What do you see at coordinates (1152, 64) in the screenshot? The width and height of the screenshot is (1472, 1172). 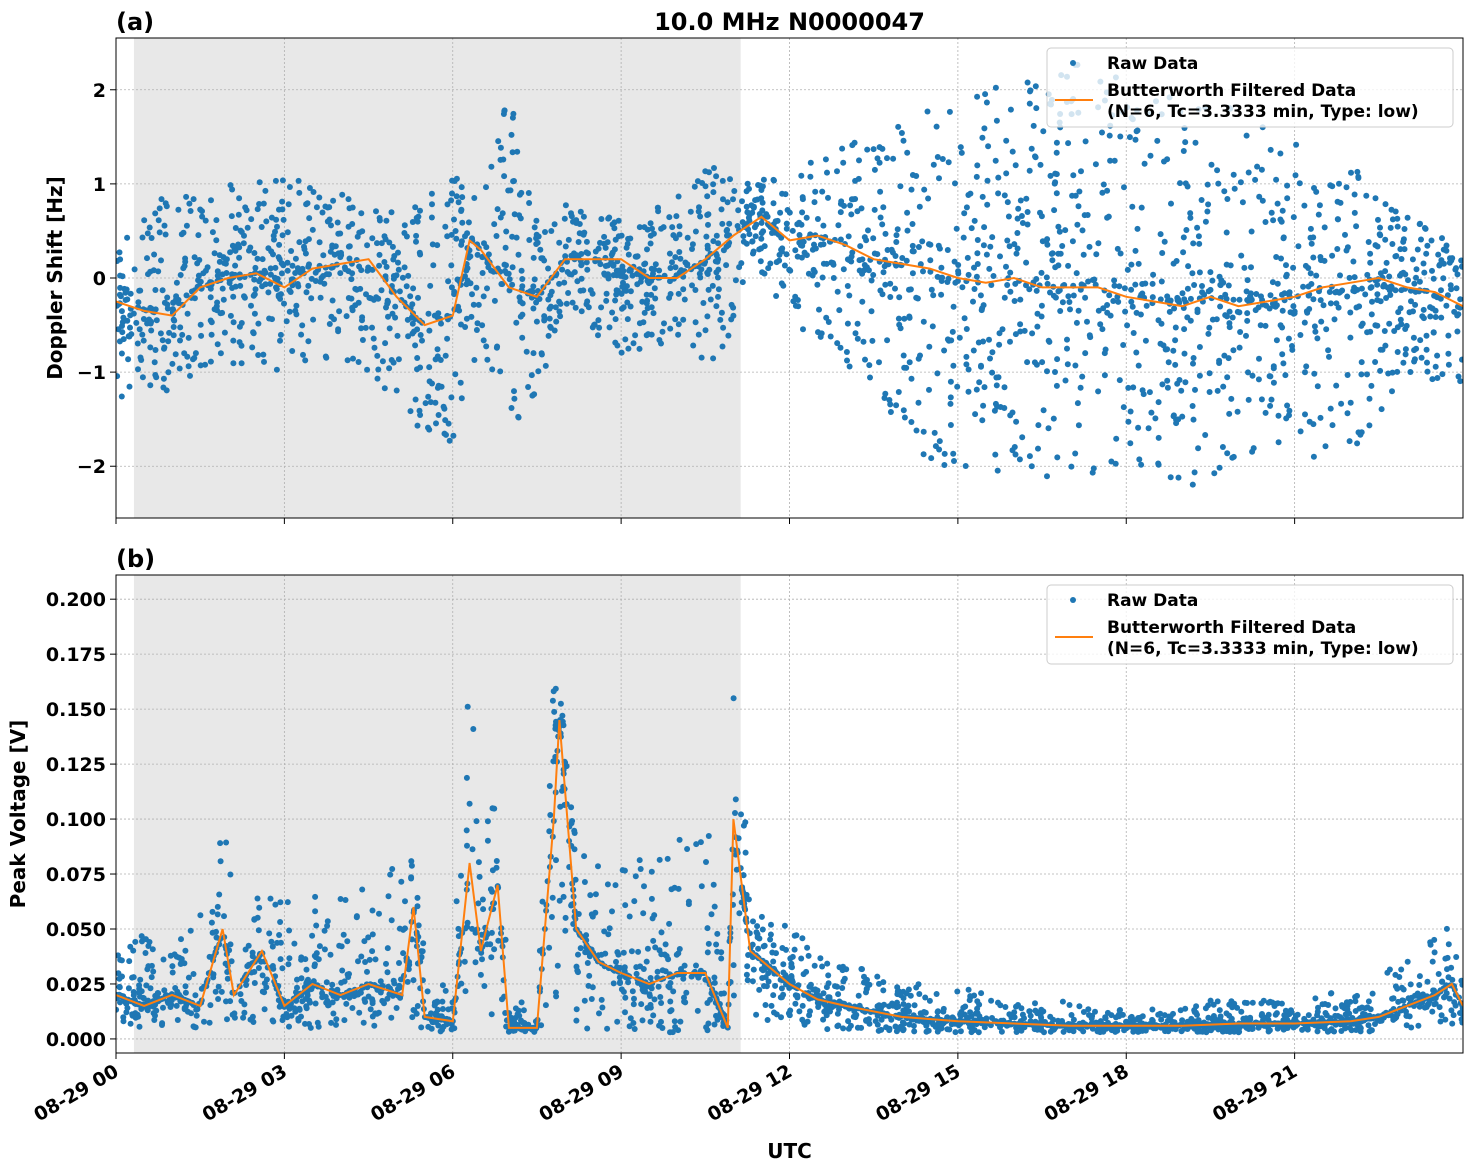 I see `legend-raw-label: Raw Data` at bounding box center [1152, 64].